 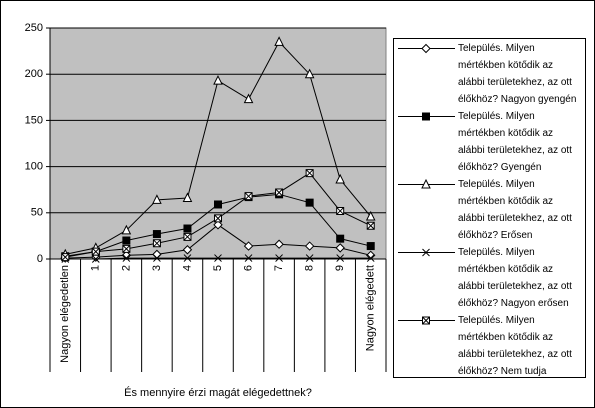 What do you see at coordinates (34, 28) in the screenshot?
I see `y-tick-label: 250` at bounding box center [34, 28].